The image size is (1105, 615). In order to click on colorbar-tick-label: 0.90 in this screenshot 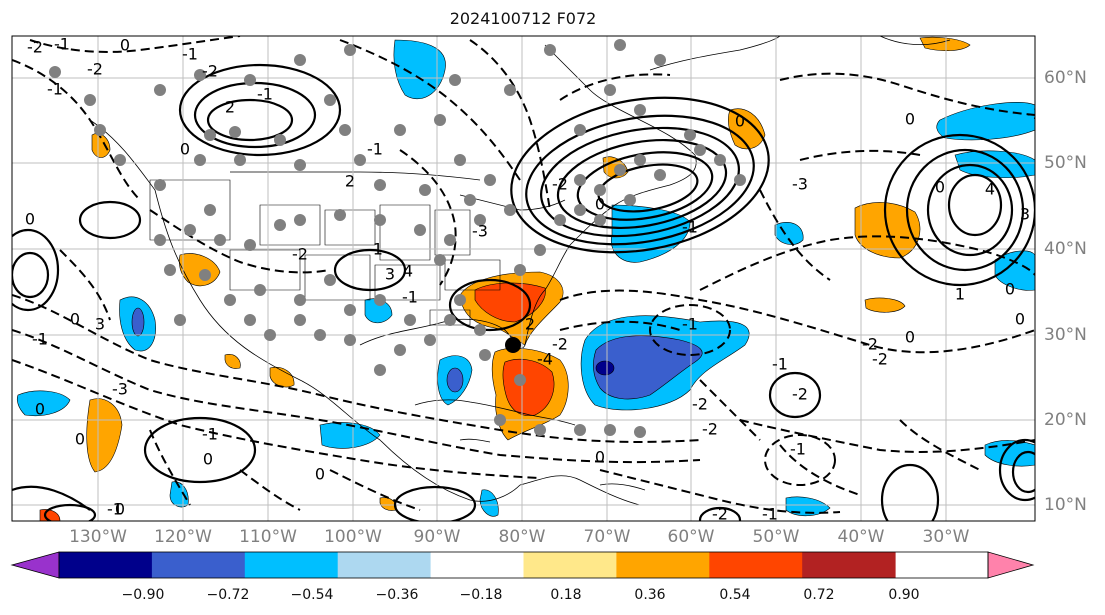, I will do `click(904, 595)`.